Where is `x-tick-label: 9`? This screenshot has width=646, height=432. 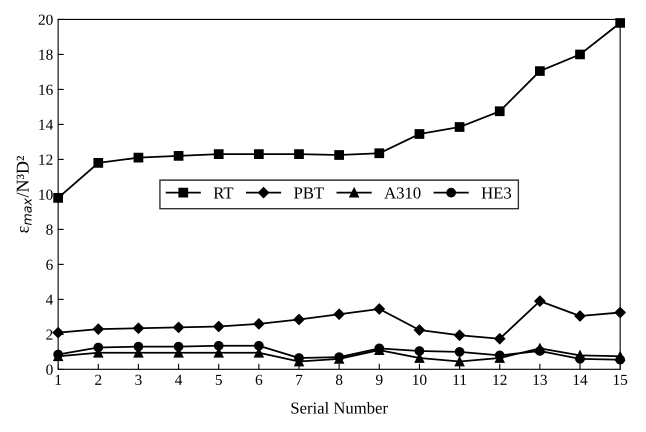 x-tick-label: 9 is located at coordinates (379, 379).